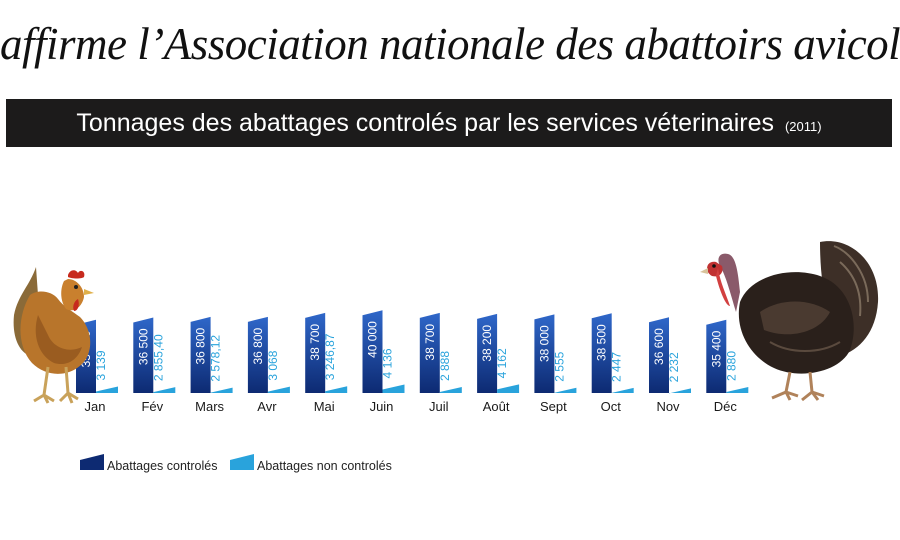  I want to click on x-tick-label: Oct, so click(611, 406).